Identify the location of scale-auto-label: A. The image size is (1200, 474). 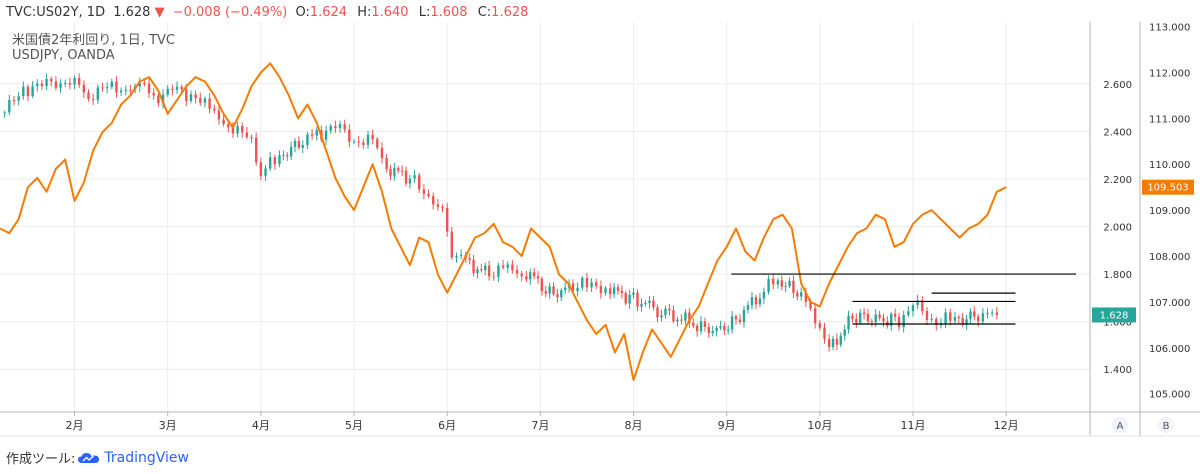
(1120, 426).